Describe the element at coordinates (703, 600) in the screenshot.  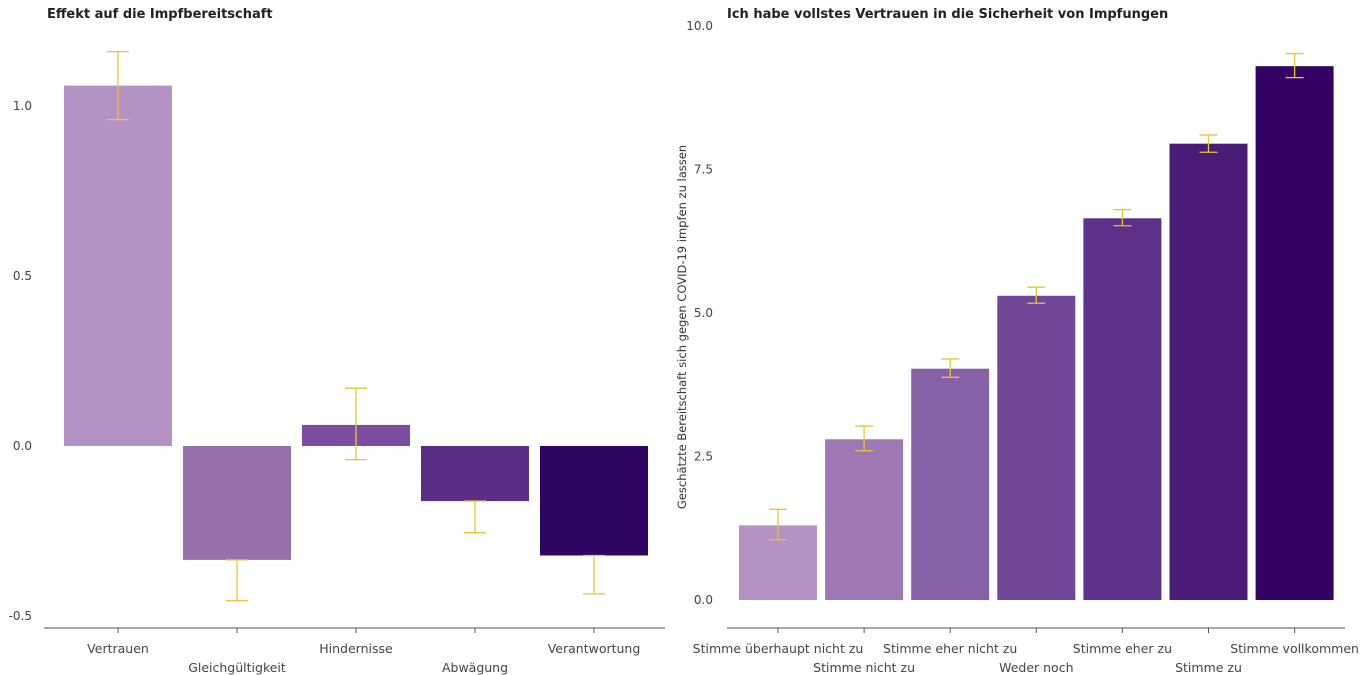
I see `y-tick-label-4: 0.0` at that location.